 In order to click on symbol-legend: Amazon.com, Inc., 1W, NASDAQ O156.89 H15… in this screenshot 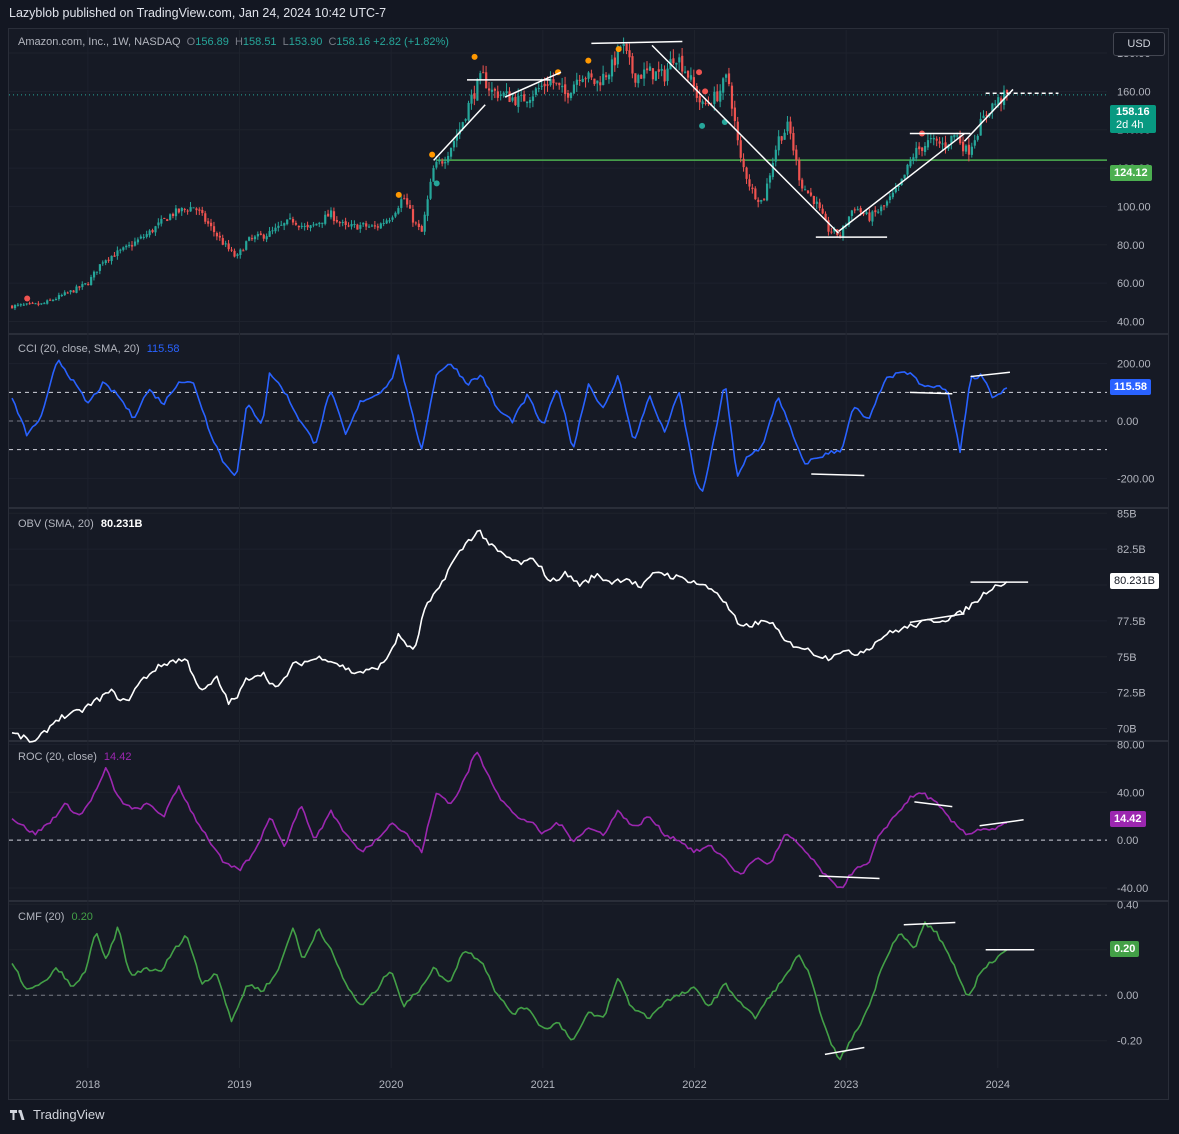, I will do `click(233, 42)`.